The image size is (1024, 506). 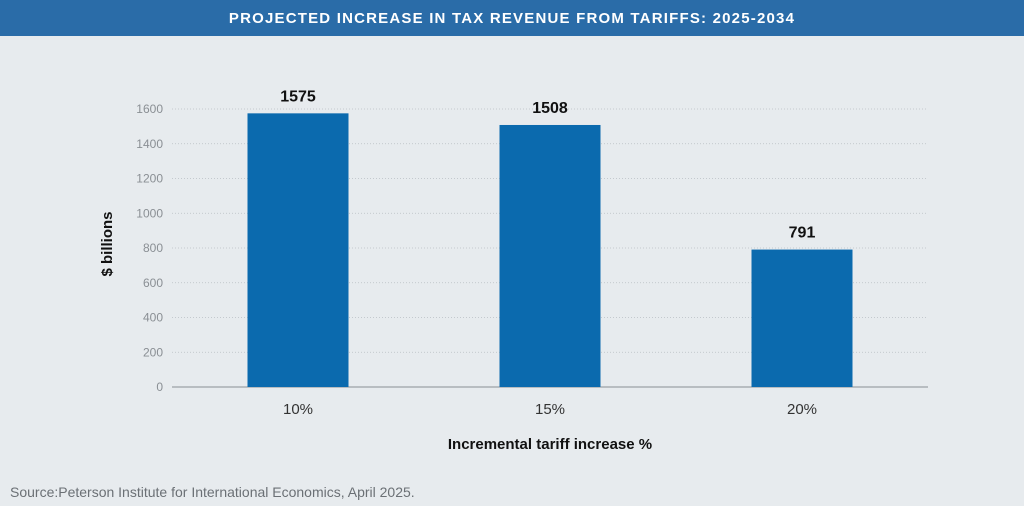 What do you see at coordinates (107, 243) in the screenshot?
I see `y-axis-title: $ billions` at bounding box center [107, 243].